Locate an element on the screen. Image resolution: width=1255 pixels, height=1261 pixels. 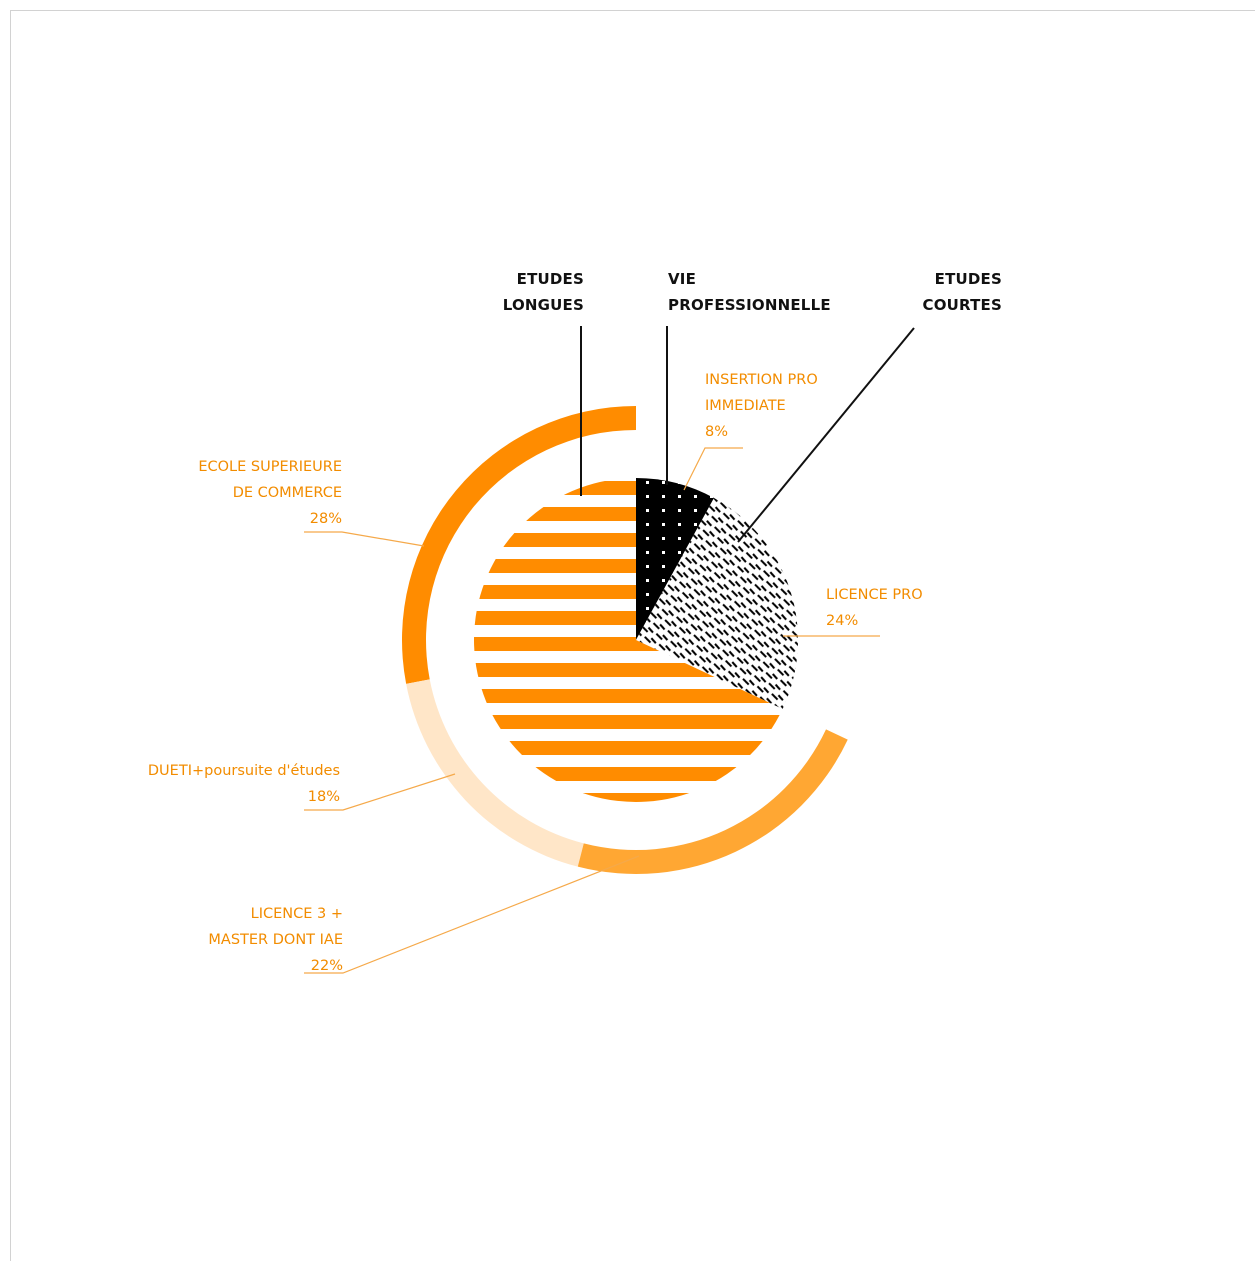
label-insertion-pro: INSERTION PRO IMMEDIATE 8% is located at coordinates (761, 406).